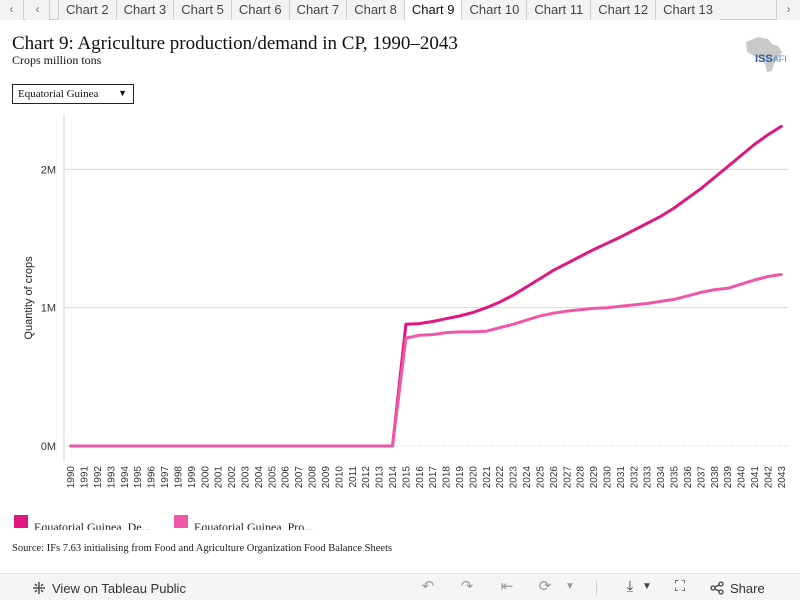 The image size is (800, 600). I want to click on x-tick-label: 2009, so click(326, 477).